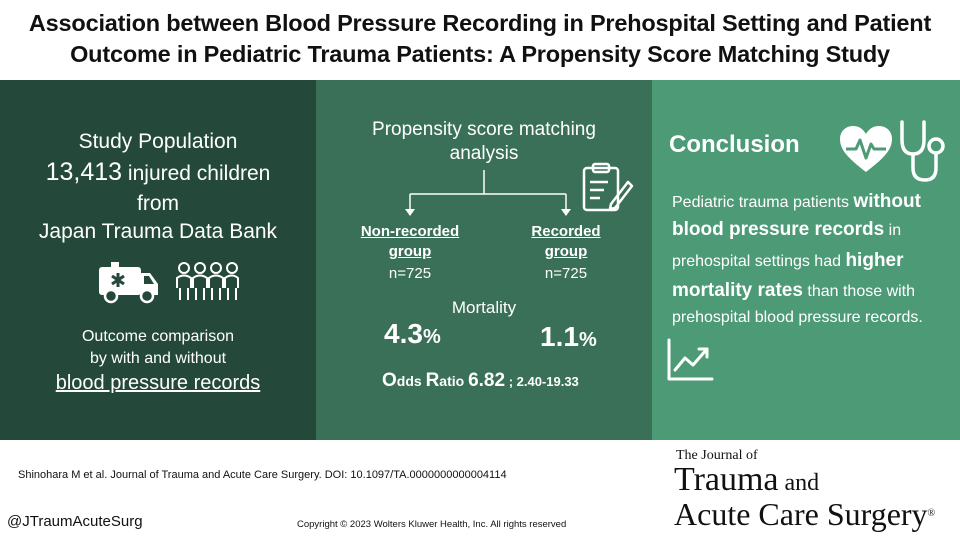  I want to click on conclusion-line-1: Pediatric trauma patients without, so click(796, 202).